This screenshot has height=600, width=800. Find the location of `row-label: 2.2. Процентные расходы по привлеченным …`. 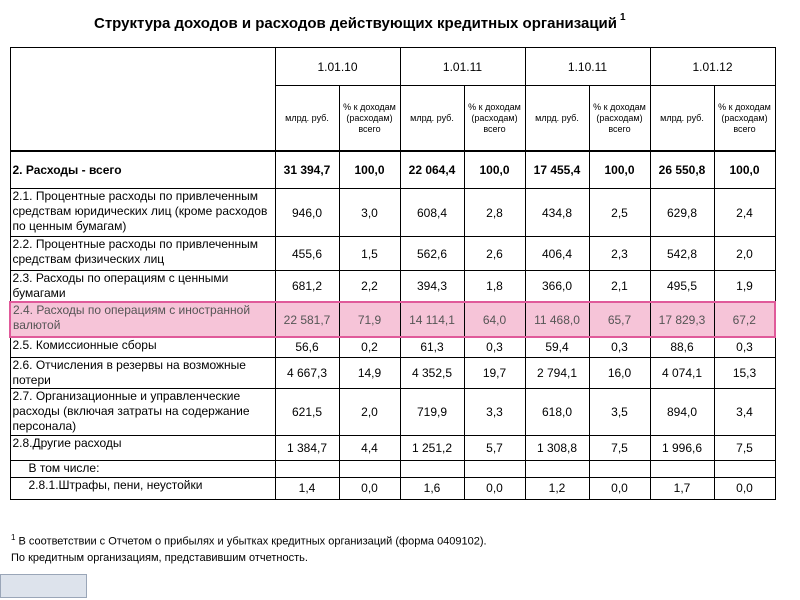

row-label: 2.2. Процентные расходы по привлеченным … is located at coordinates (142, 253).